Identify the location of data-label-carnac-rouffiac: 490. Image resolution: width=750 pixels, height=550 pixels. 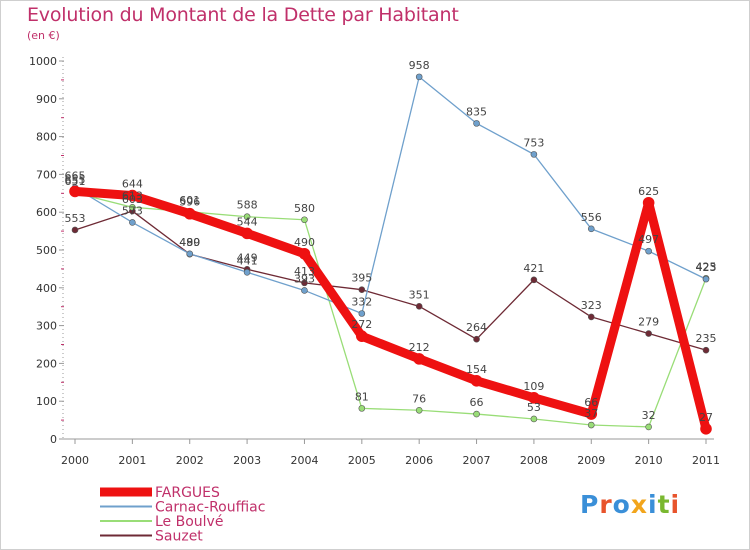
(189, 242).